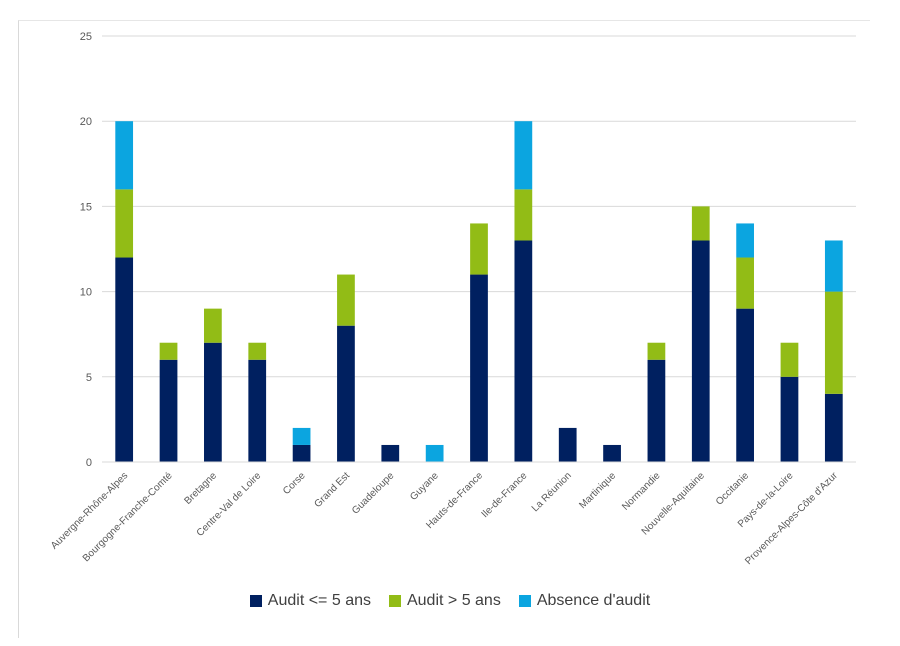 Image resolution: width=900 pixels, height=646 pixels. What do you see at coordinates (86, 122) in the screenshot?
I see `y-tick-label: 20` at bounding box center [86, 122].